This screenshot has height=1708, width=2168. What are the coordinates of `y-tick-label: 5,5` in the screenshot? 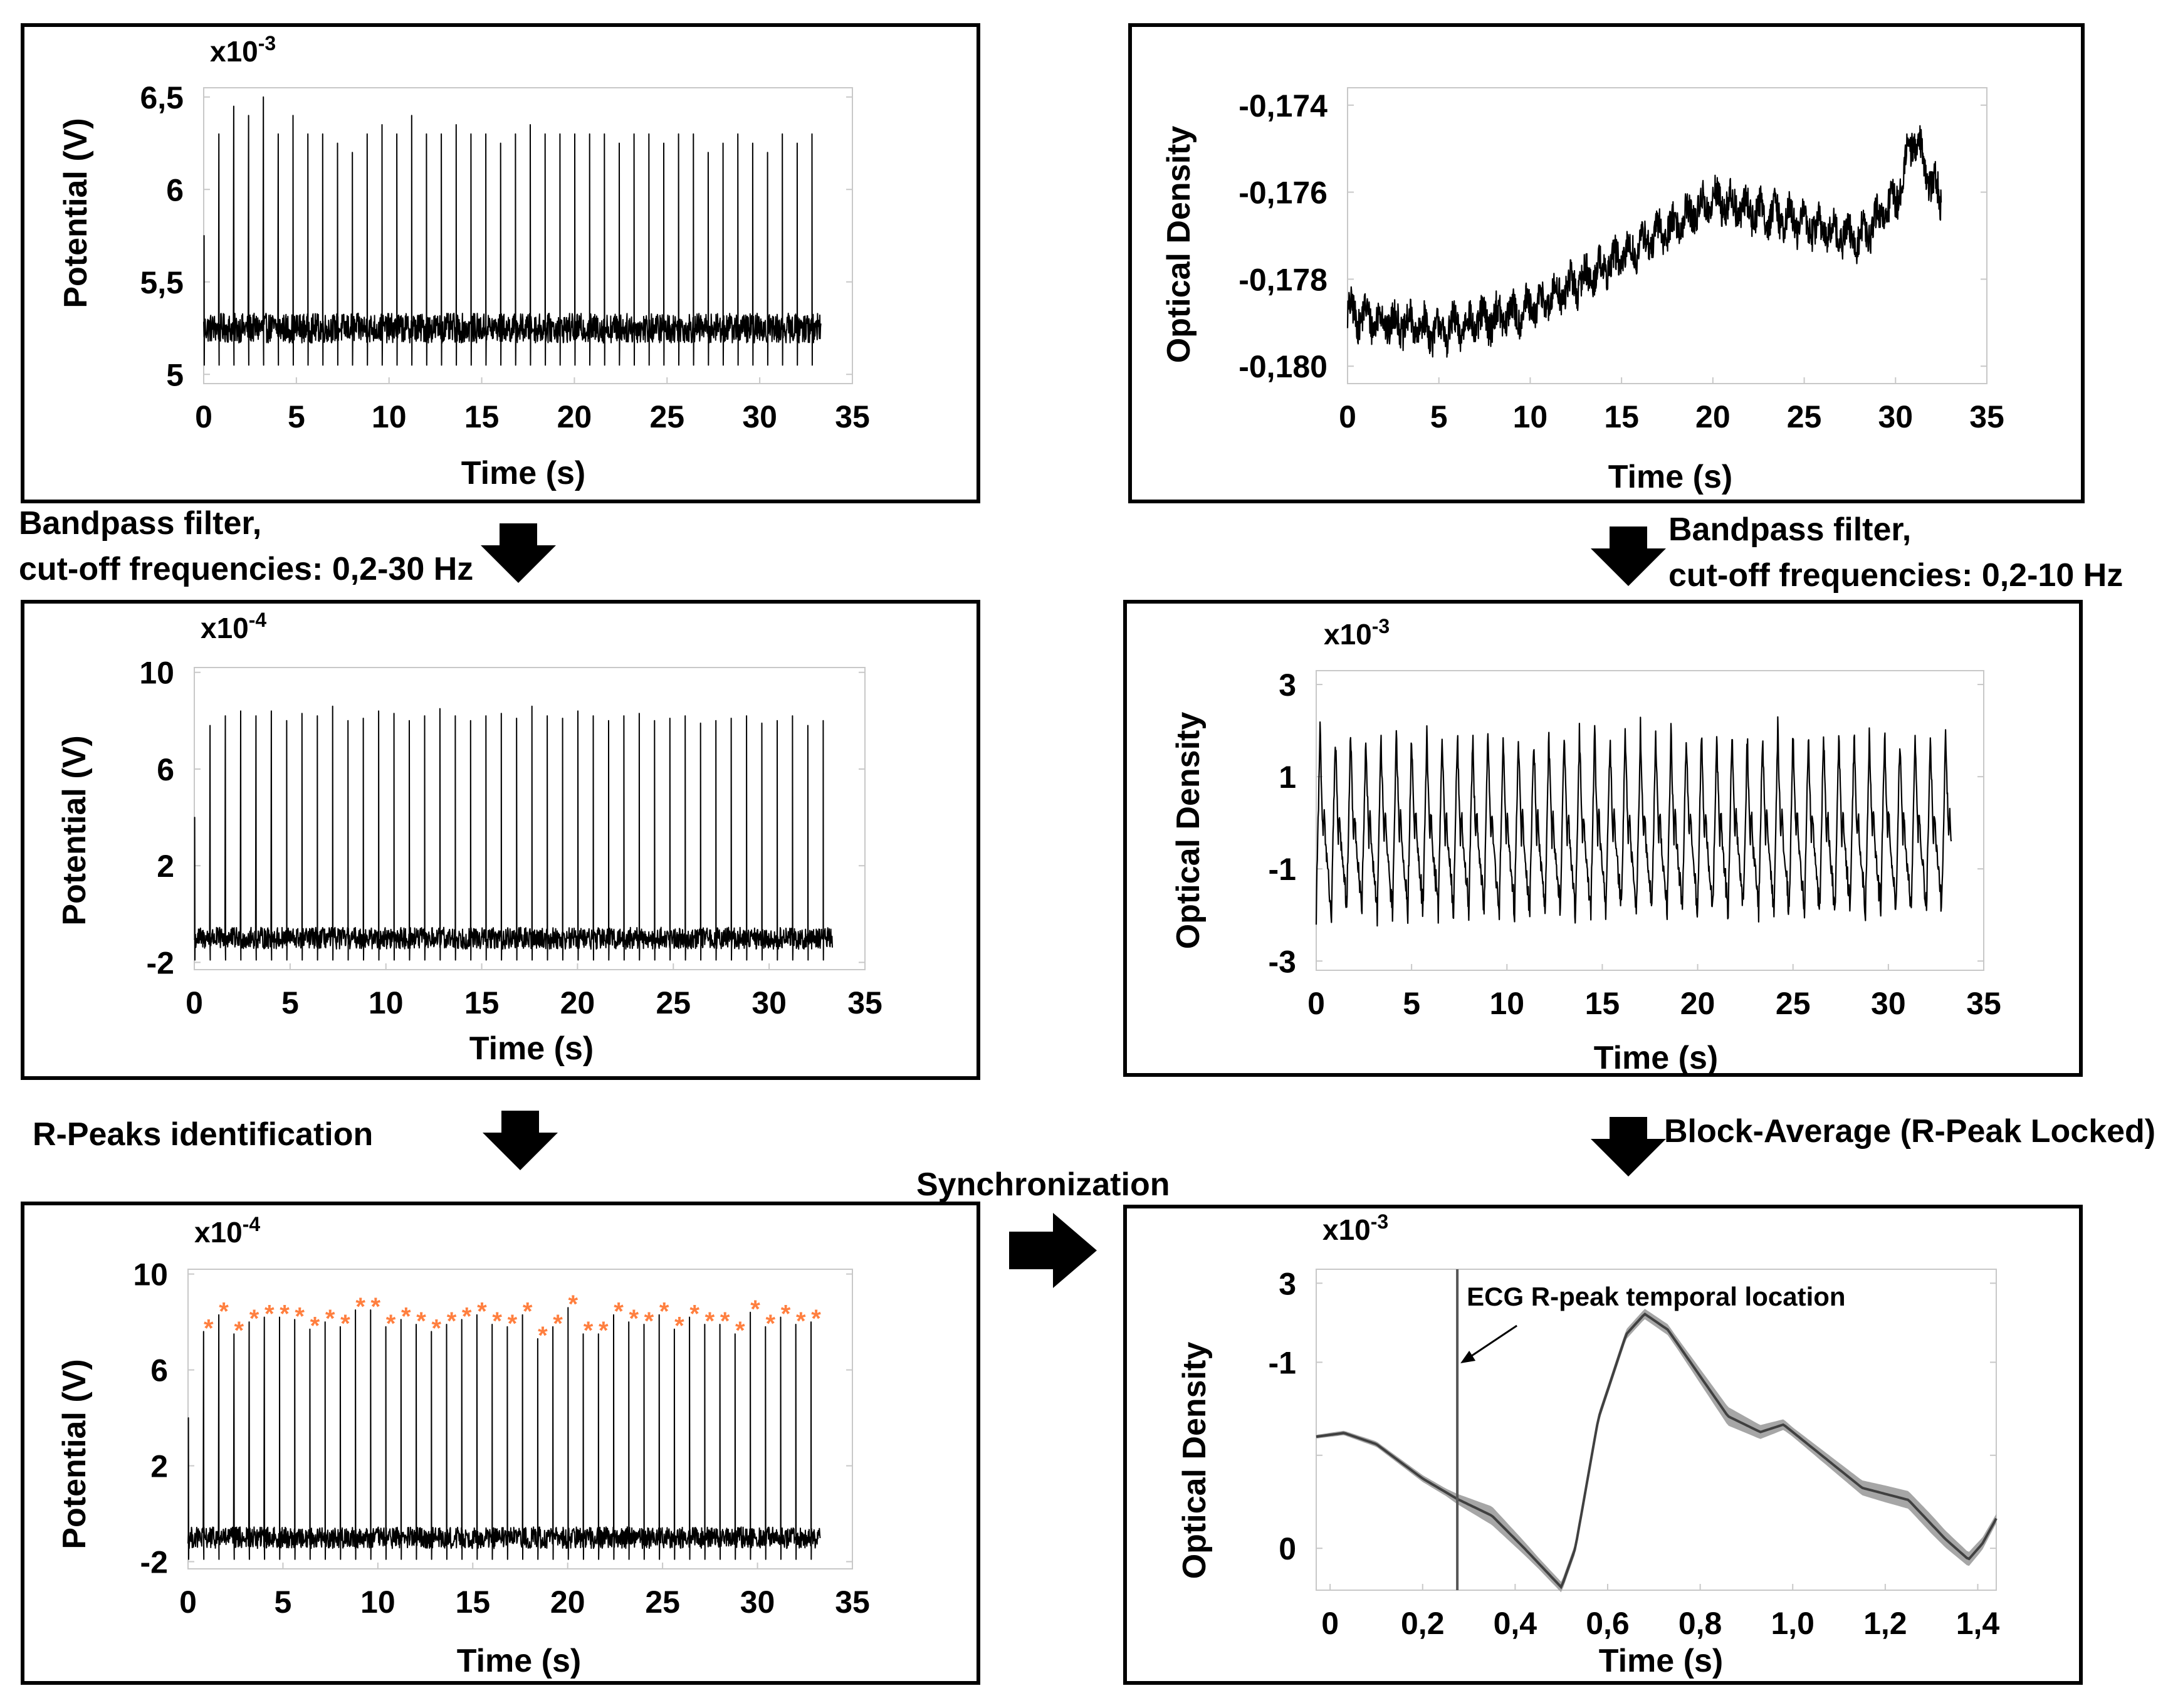 It's located at (162, 282).